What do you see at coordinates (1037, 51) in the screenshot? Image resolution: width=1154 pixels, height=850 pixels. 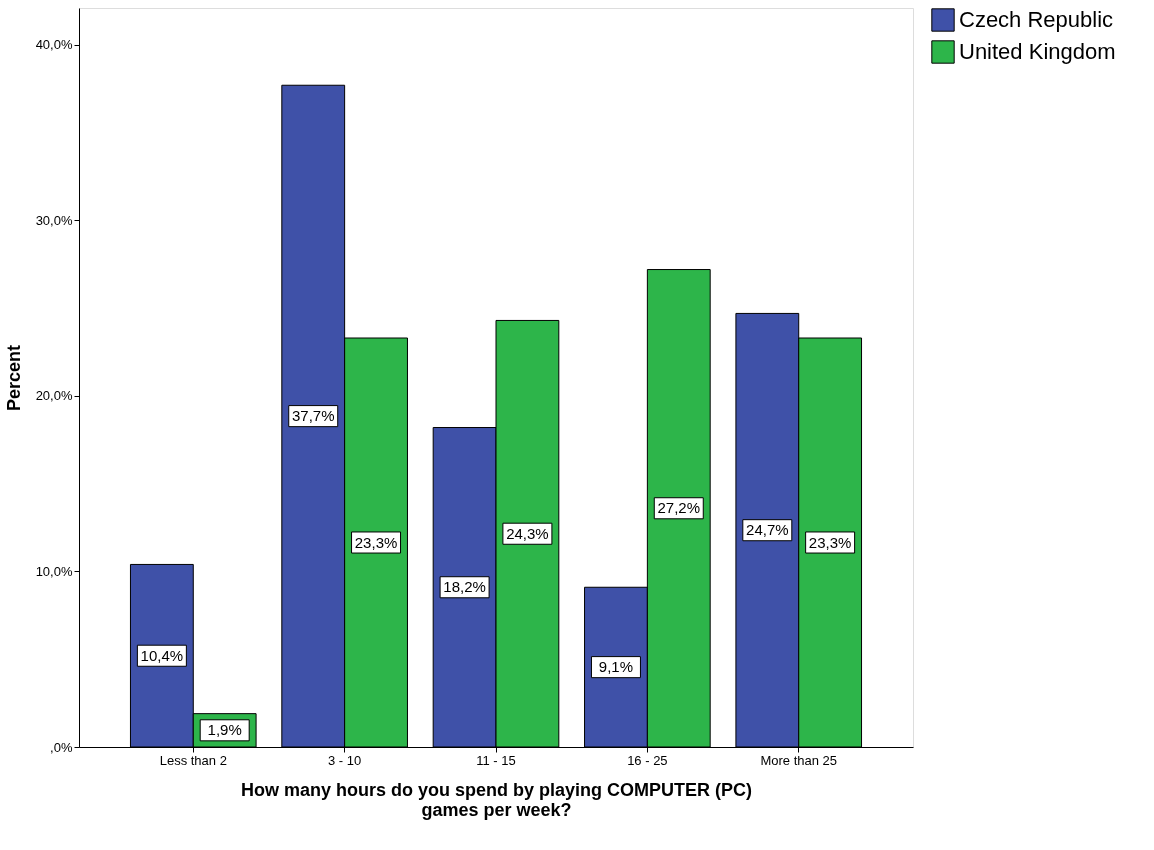 I see `legend-label: United Kingdom` at bounding box center [1037, 51].